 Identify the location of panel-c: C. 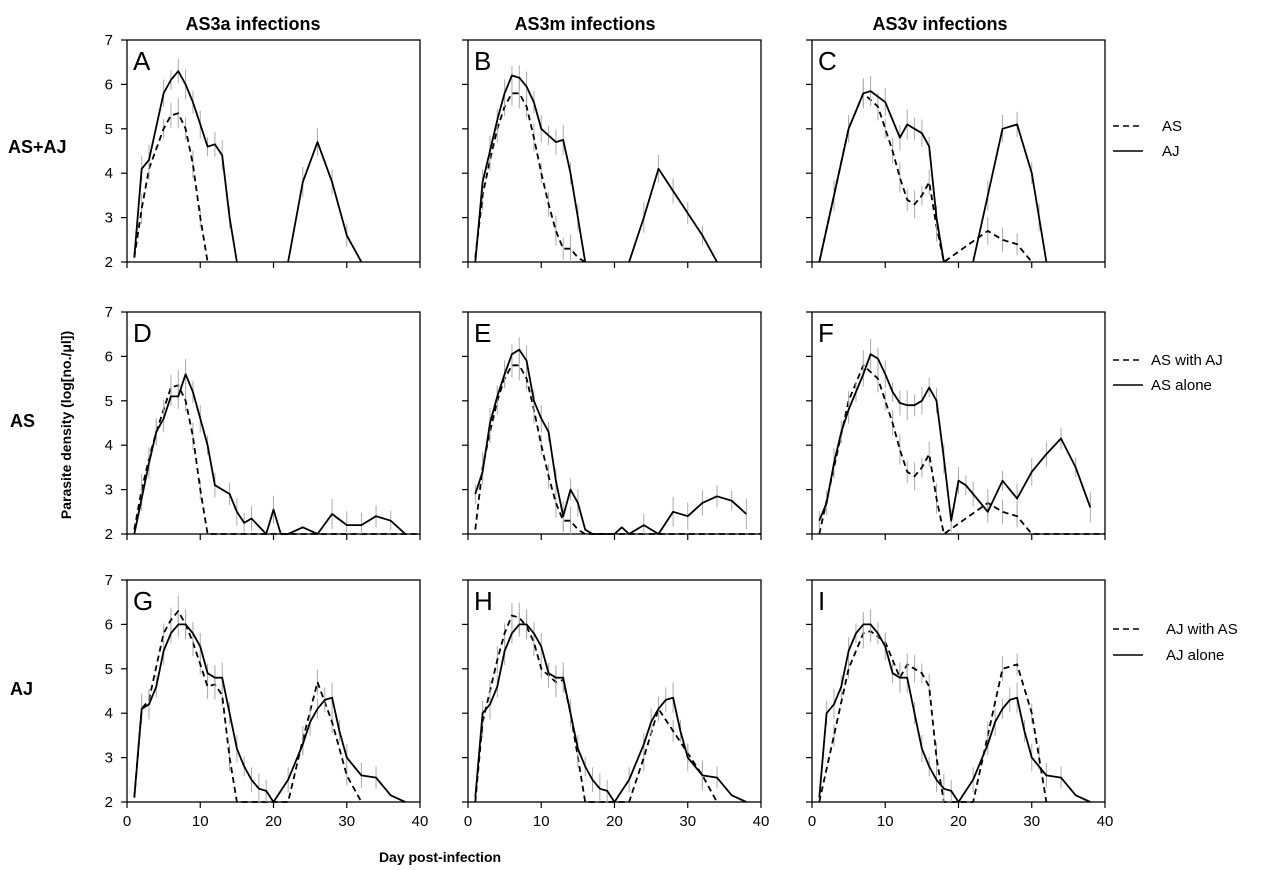
(956, 153).